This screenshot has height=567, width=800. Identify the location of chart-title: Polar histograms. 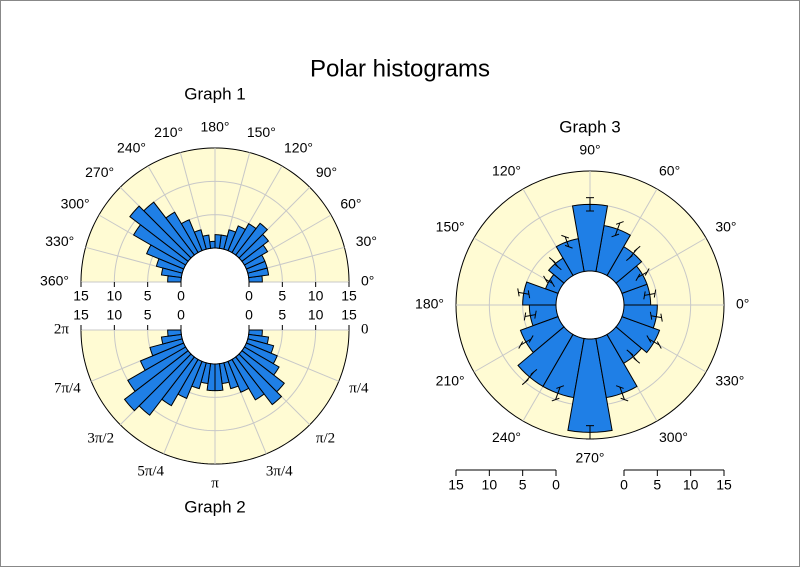
(400, 68).